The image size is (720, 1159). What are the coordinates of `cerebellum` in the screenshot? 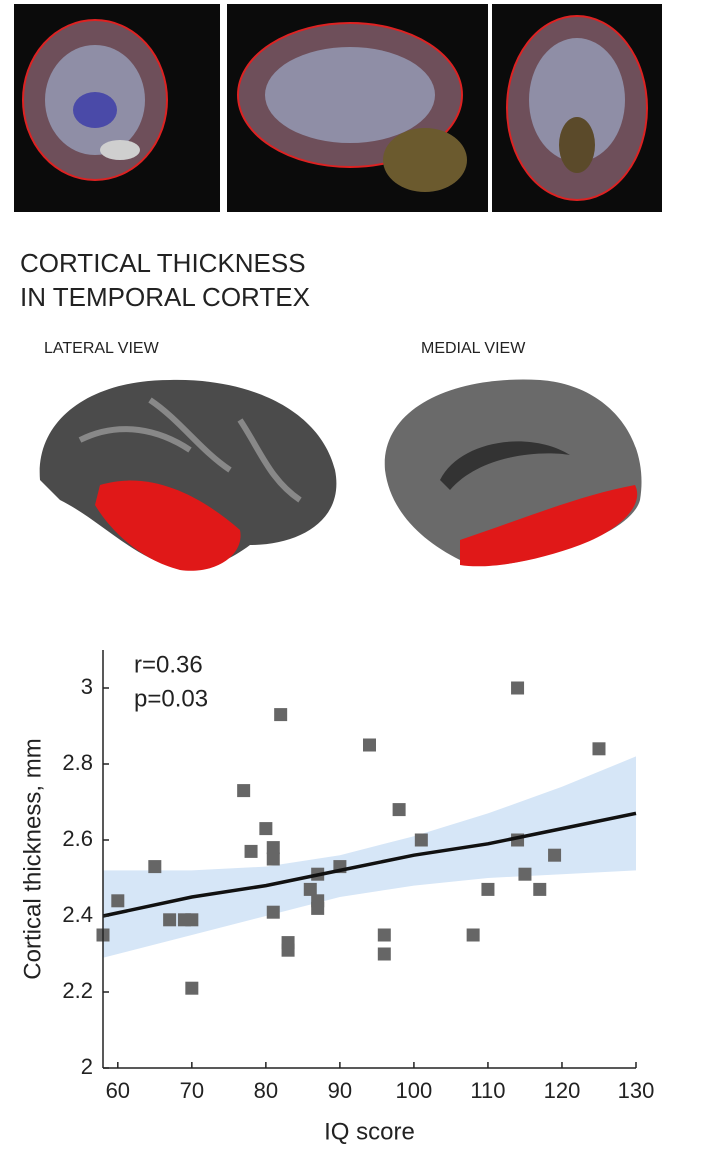 It's located at (425, 160).